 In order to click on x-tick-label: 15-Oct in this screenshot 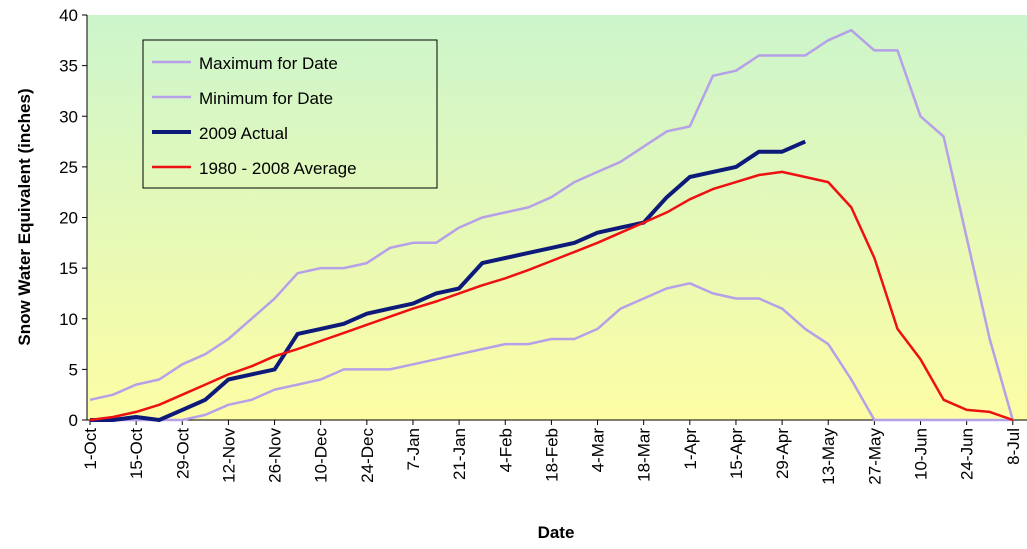, I will do `click(136, 453)`.